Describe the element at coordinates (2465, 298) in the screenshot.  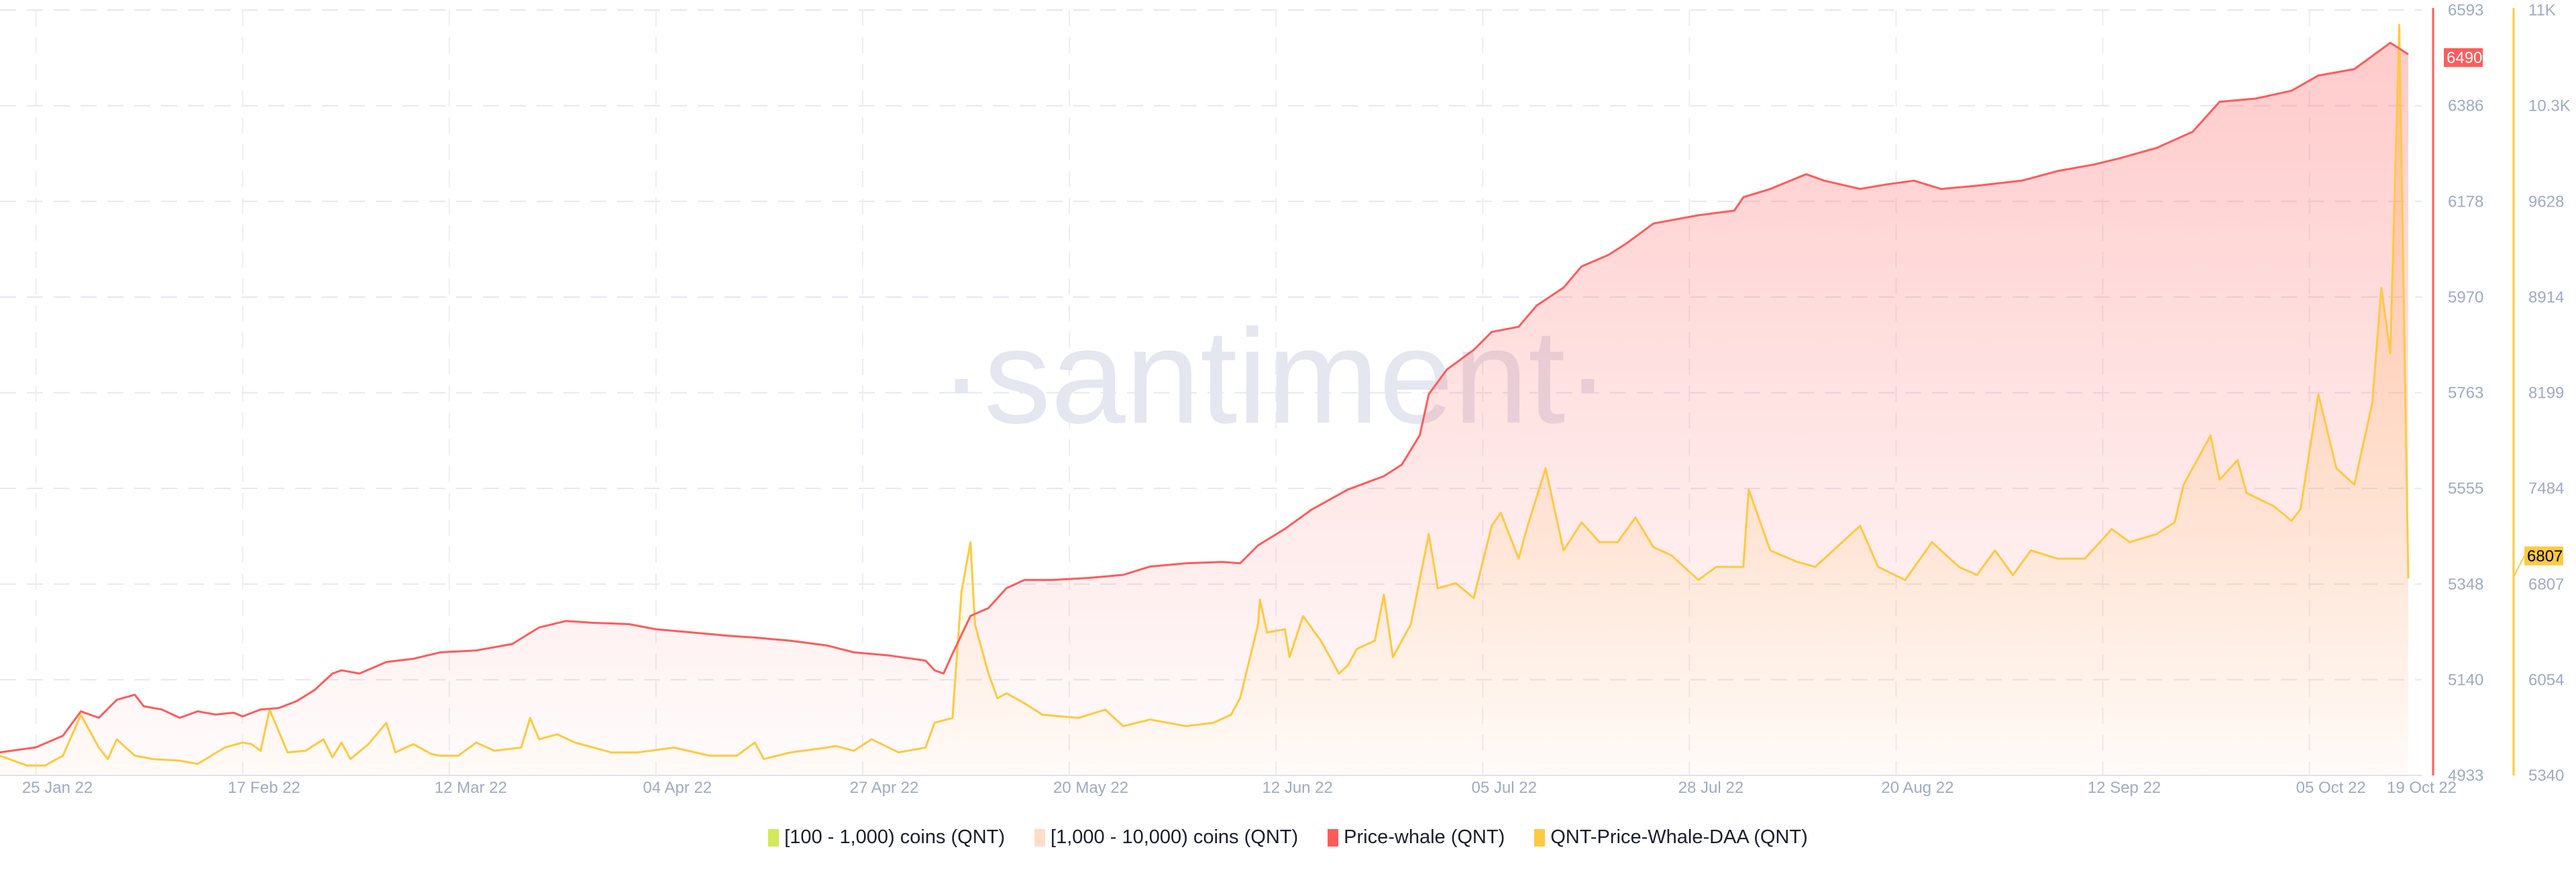
I see `price-tick-label: 5970` at that location.